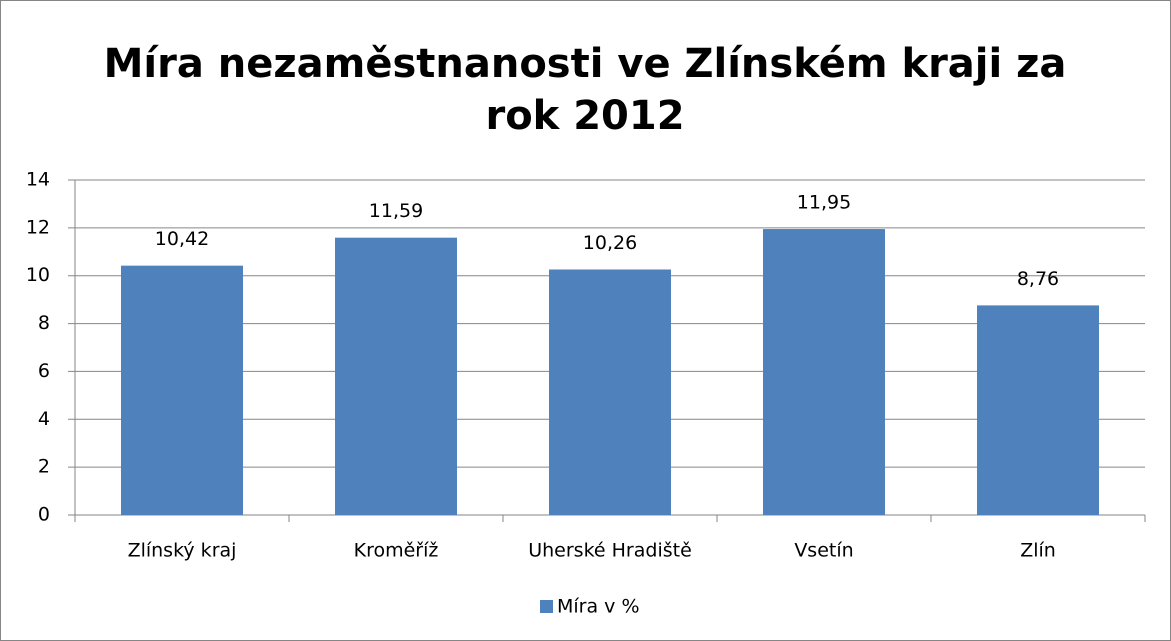 The width and height of the screenshot is (1171, 641). Describe the element at coordinates (610, 551) in the screenshot. I see `x-tick-label: Uherské Hradiště` at that location.